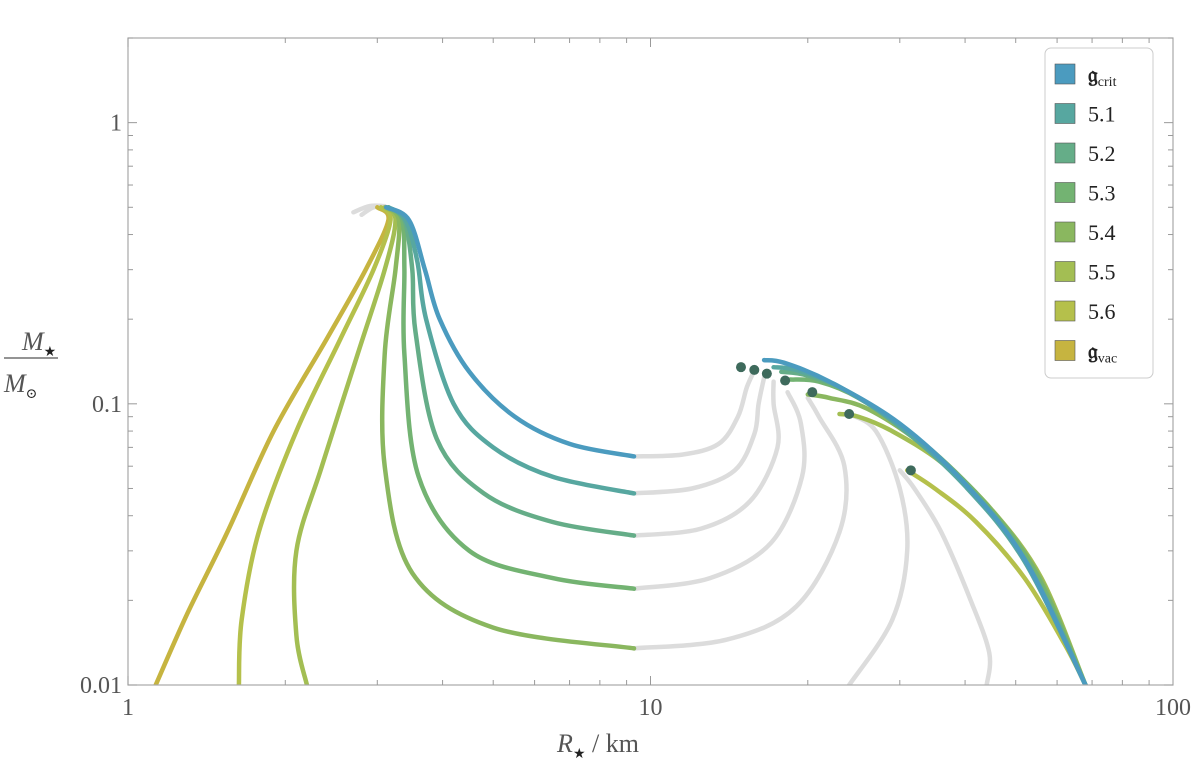  I want to click on series-4-unstable-branch, so click(740, 523).